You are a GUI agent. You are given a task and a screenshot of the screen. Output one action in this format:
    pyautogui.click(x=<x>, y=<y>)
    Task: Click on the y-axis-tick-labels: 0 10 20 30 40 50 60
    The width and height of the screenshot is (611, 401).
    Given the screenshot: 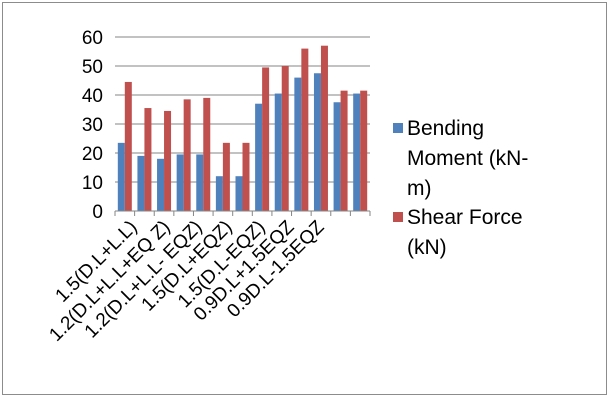 What is the action you would take?
    pyautogui.click(x=92, y=125)
    